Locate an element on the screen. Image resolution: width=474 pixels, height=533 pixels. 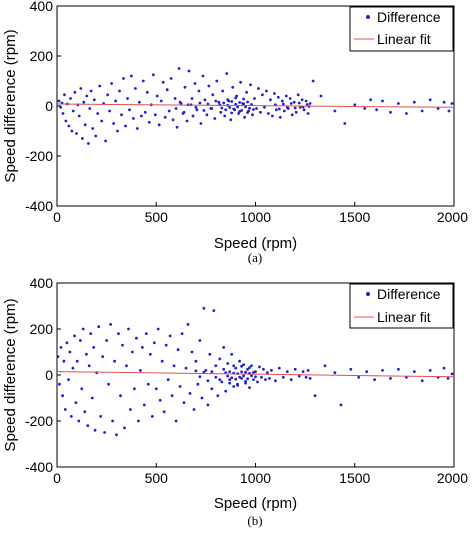
y-axis-ticks-b: -400 -200 0 200 400 is located at coordinates (43, 375).